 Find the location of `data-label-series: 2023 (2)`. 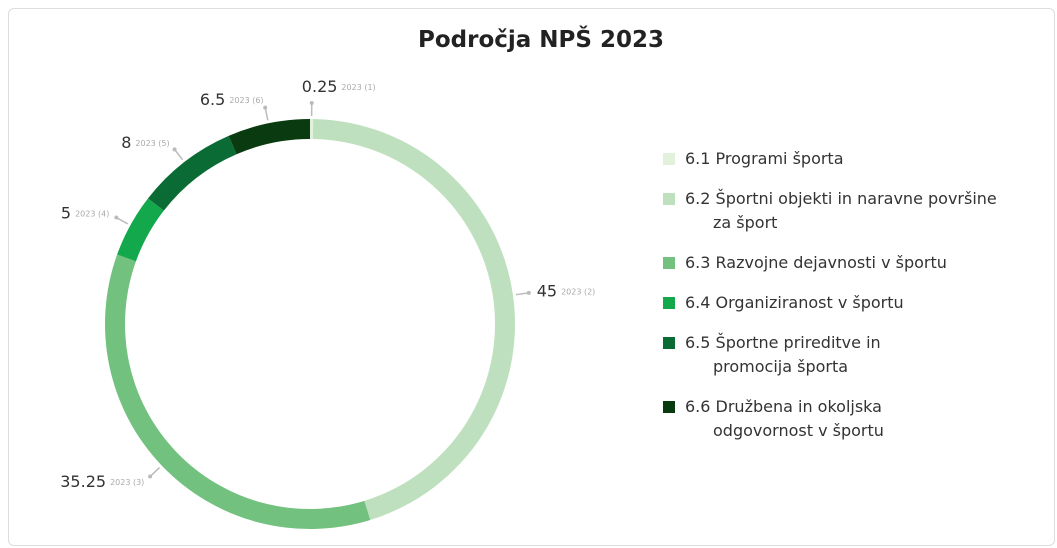

data-label-series: 2023 (2) is located at coordinates (578, 291).